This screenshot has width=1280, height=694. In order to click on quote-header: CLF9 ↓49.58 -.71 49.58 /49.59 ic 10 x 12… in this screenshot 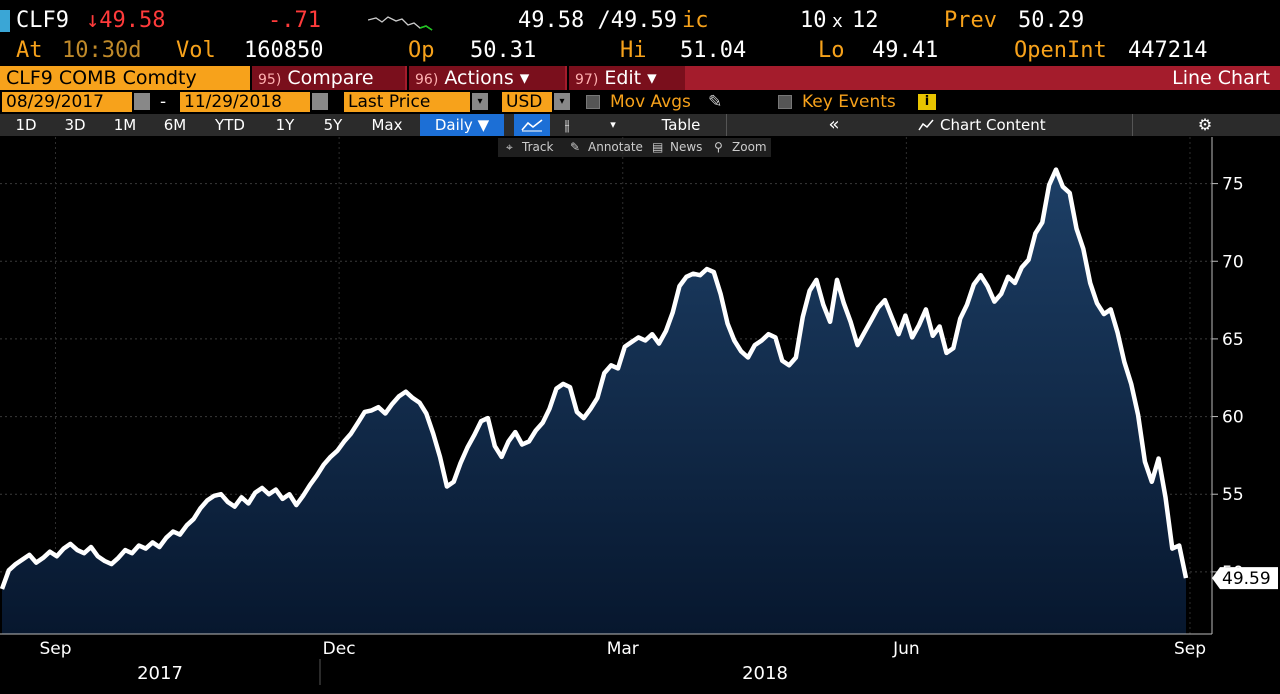, I will do `click(640, 23)`.